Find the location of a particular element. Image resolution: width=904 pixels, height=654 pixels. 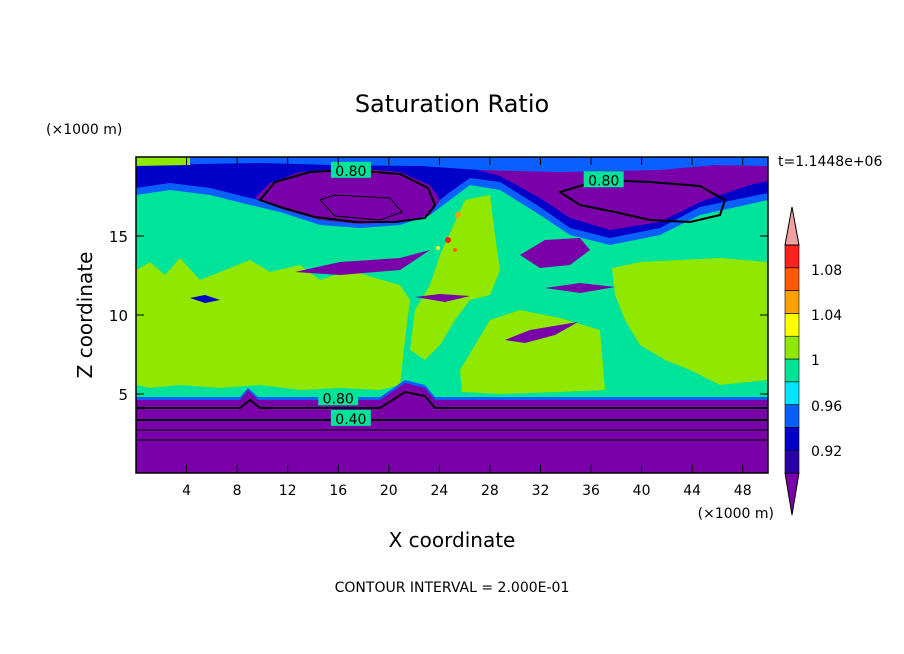

colorbar: 1.08 1.04 1 0.96 0.92 is located at coordinates (813, 361).